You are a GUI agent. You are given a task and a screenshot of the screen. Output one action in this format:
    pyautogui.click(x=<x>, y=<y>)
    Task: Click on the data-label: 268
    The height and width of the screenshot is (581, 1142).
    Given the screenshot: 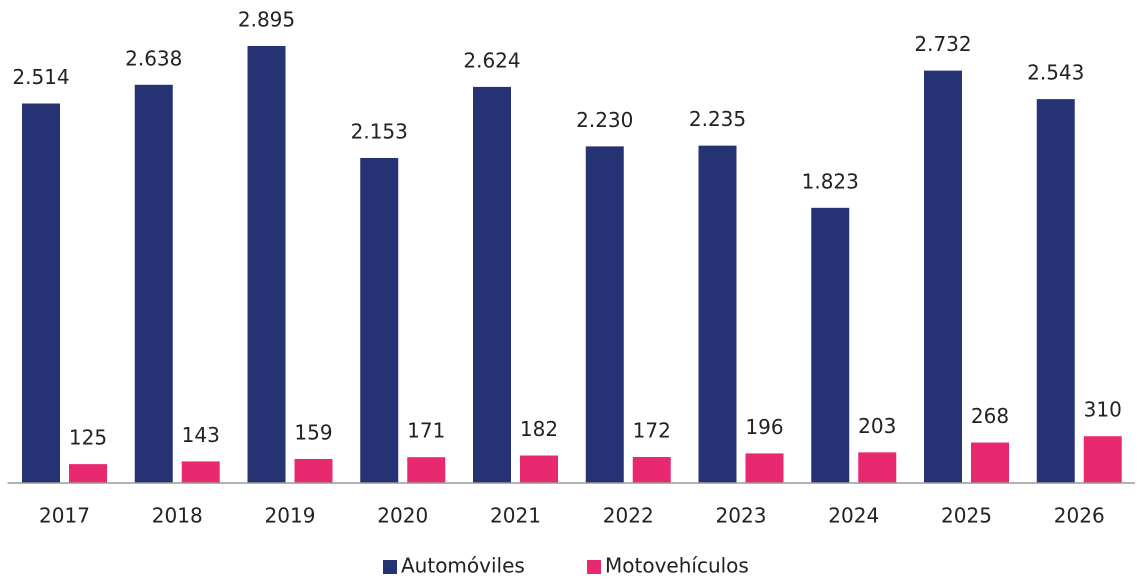 What is the action you would take?
    pyautogui.click(x=990, y=416)
    